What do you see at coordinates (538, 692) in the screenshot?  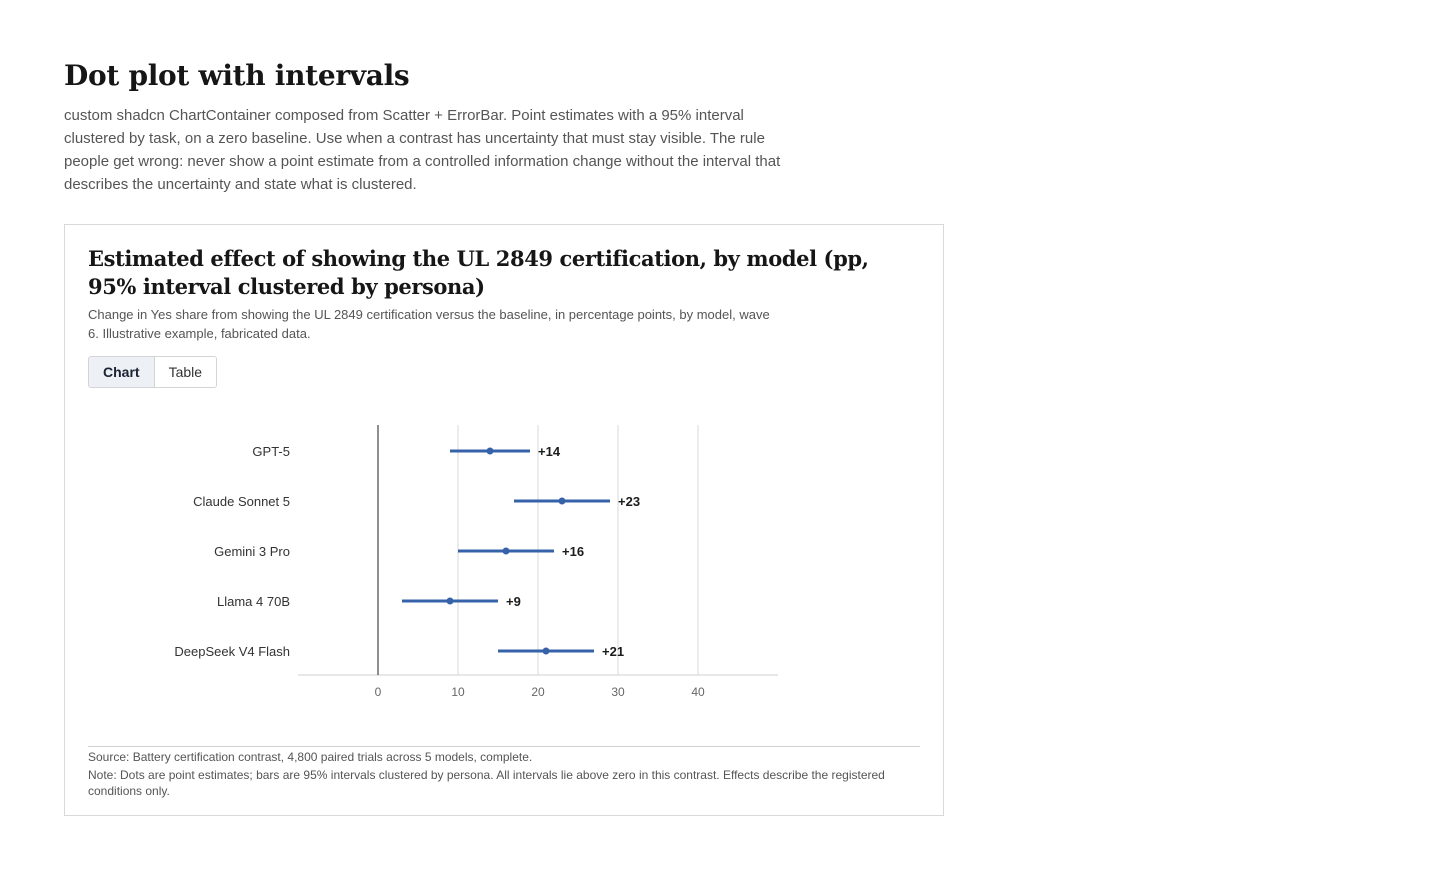 I see `x-tick-label: 20` at bounding box center [538, 692].